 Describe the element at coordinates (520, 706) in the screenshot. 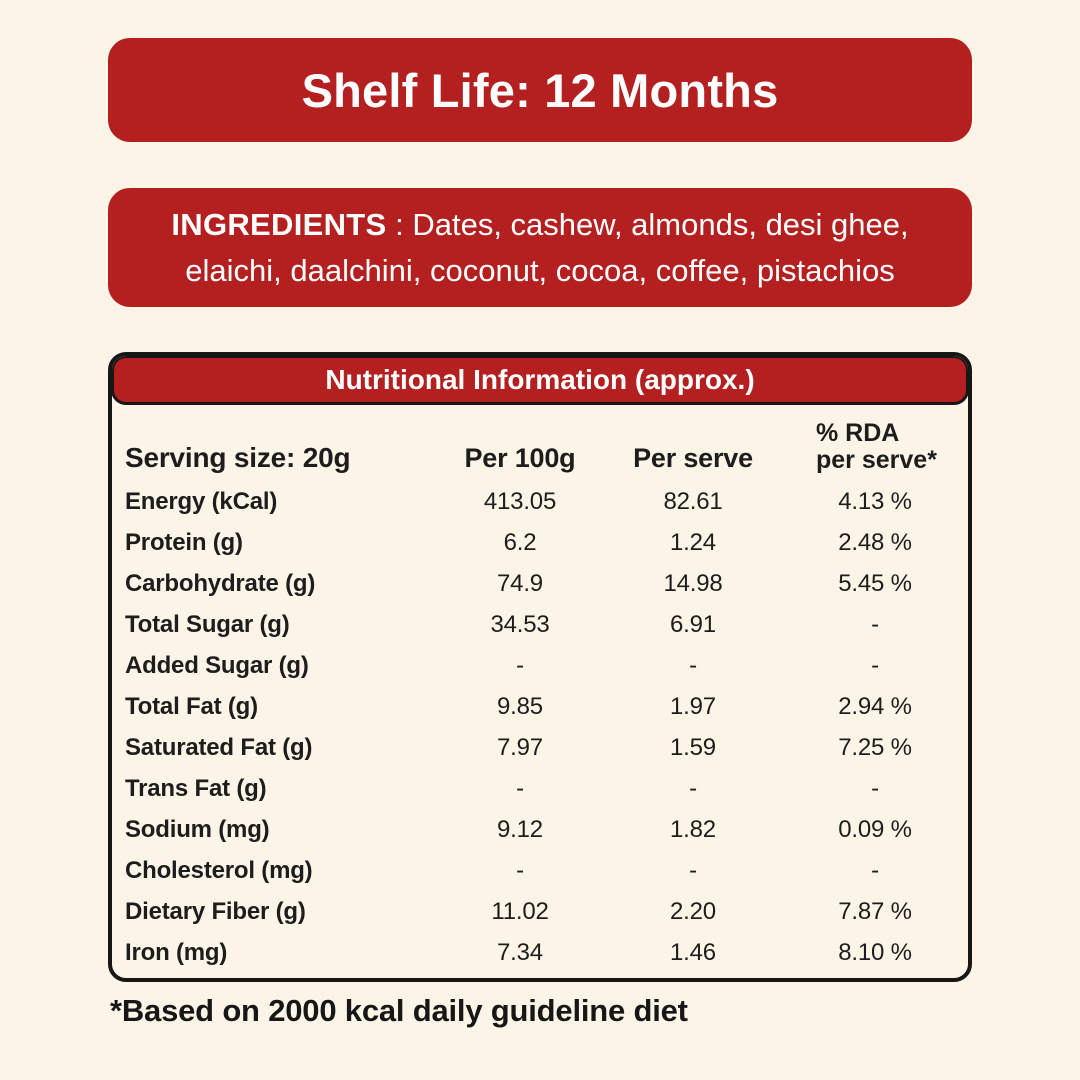

I see `value-per-100g: 9.85` at that location.